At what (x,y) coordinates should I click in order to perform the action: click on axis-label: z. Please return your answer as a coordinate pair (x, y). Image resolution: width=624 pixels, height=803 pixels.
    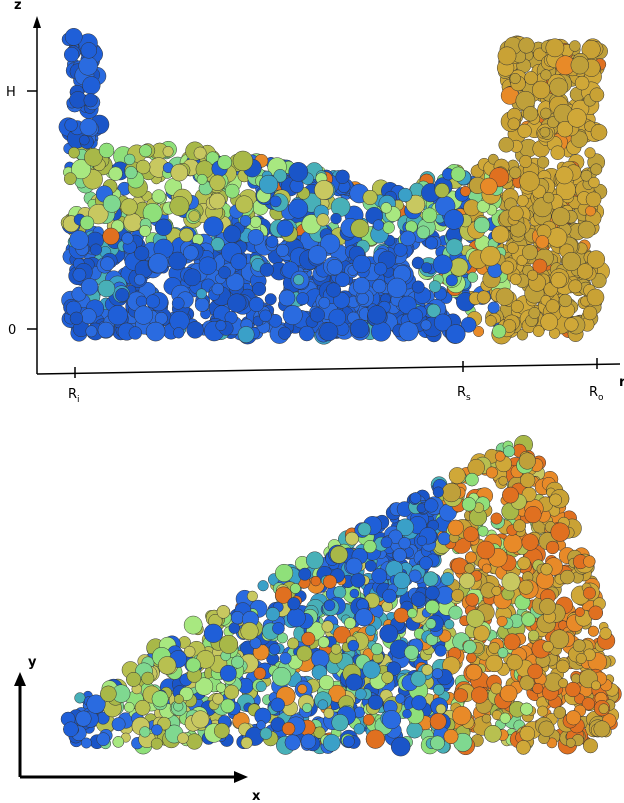
    Looking at the image, I should click on (18, 6).